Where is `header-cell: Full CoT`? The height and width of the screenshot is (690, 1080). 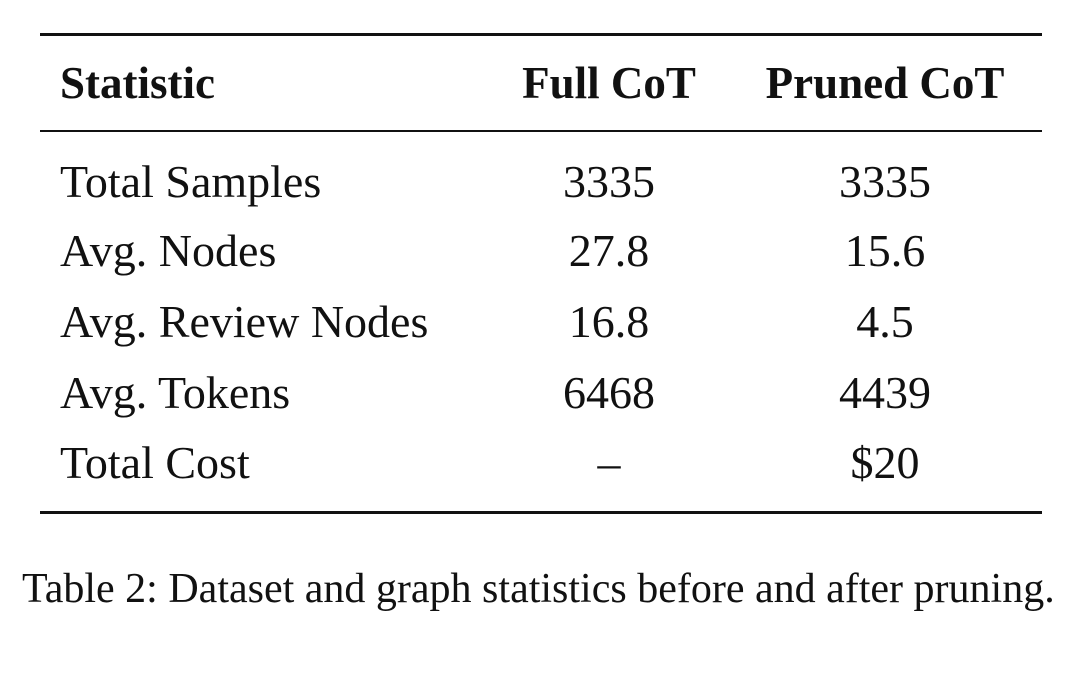 header-cell: Full CoT is located at coordinates (609, 83).